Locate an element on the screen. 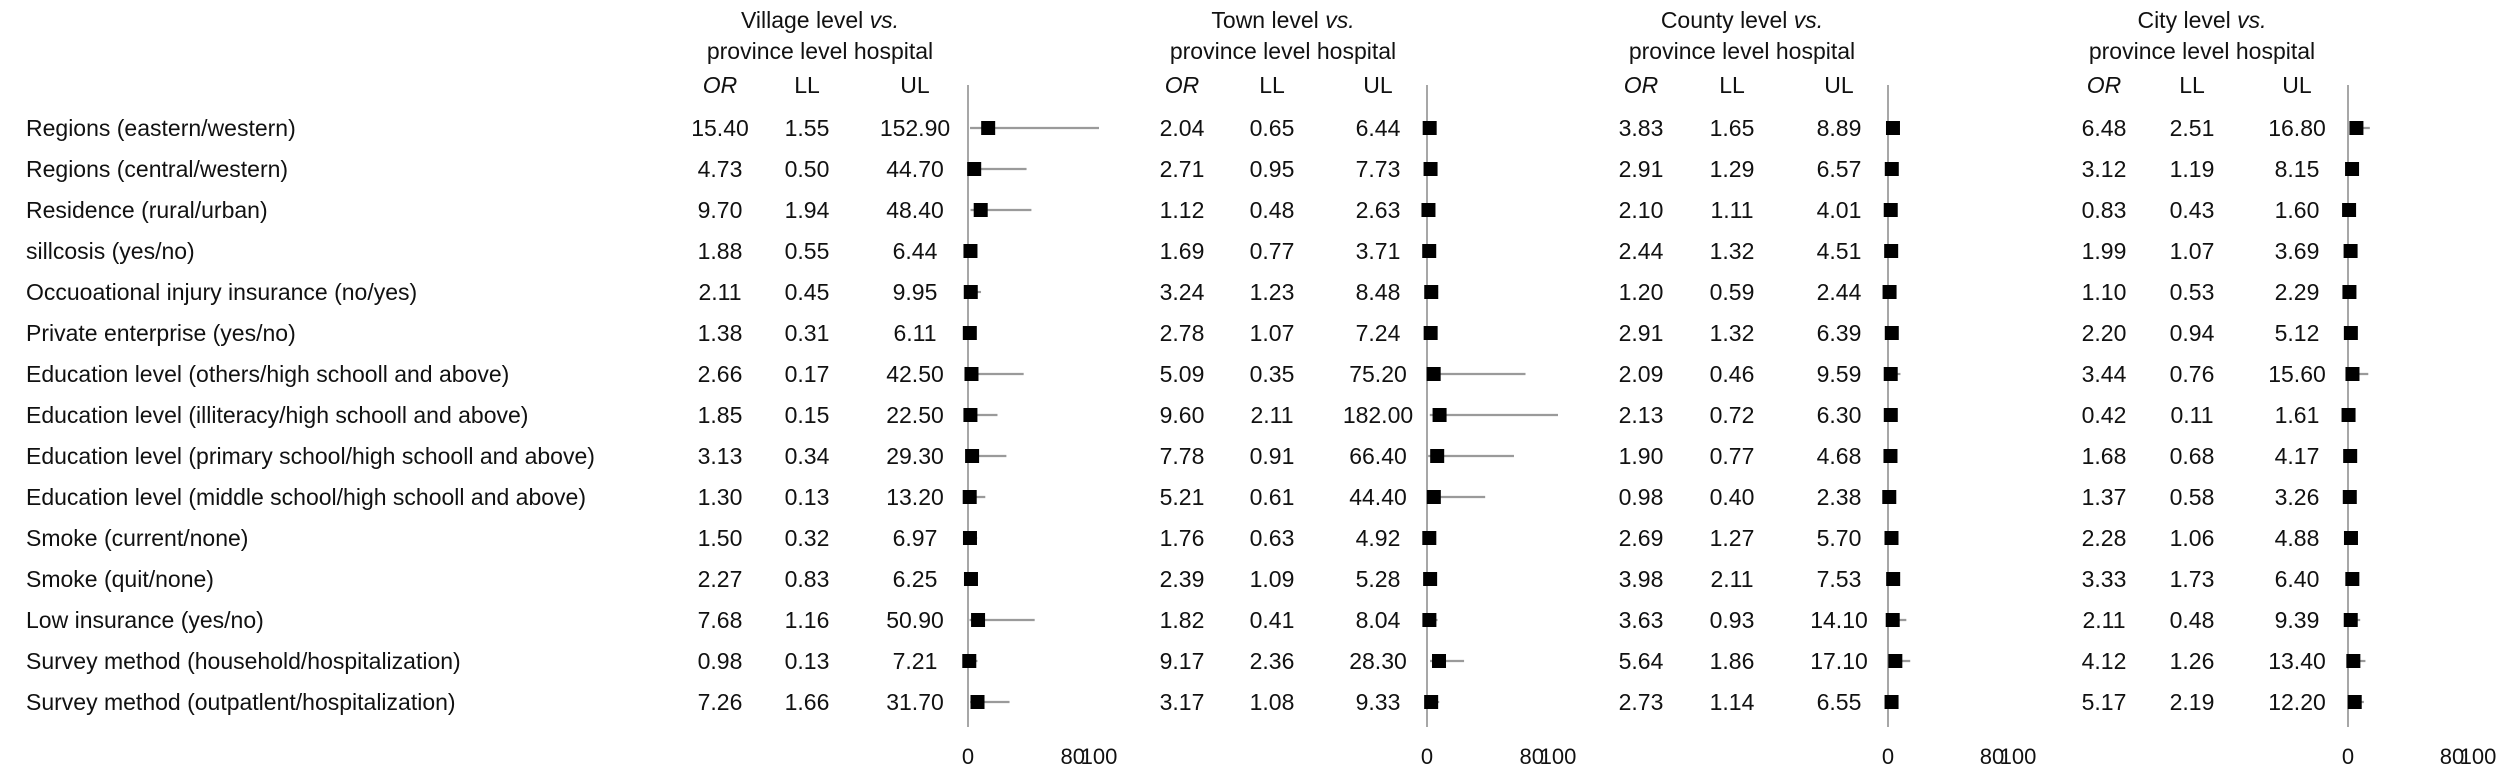  ll-value: 1.07 is located at coordinates (2192, 251).